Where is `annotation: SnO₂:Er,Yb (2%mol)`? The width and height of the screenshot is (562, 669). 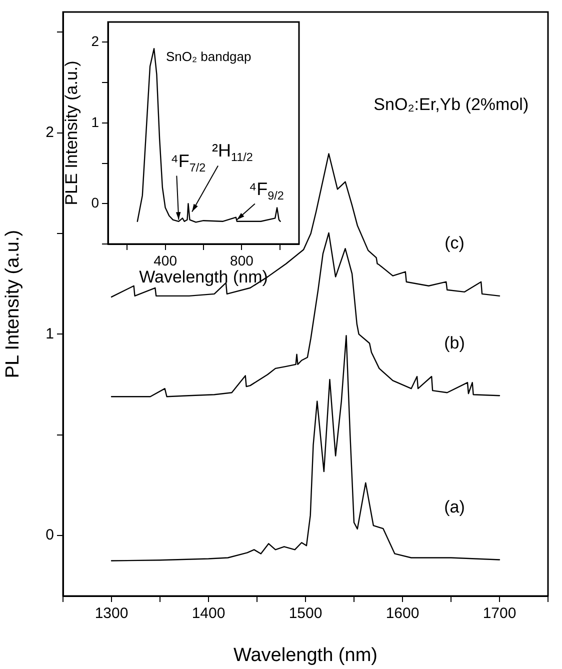 annotation: SnO₂:Er,Yb (2%mol) is located at coordinates (451, 104).